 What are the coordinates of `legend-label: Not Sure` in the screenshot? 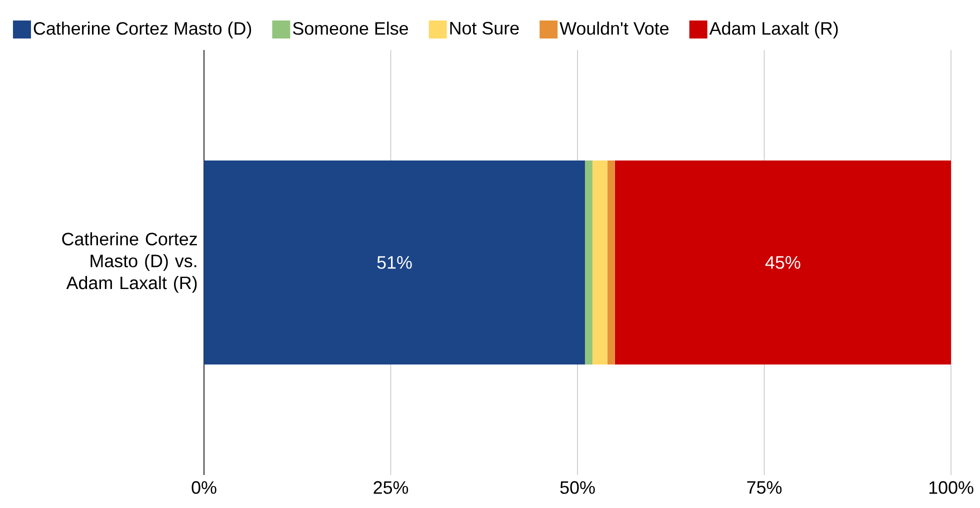 It's located at (484, 28).